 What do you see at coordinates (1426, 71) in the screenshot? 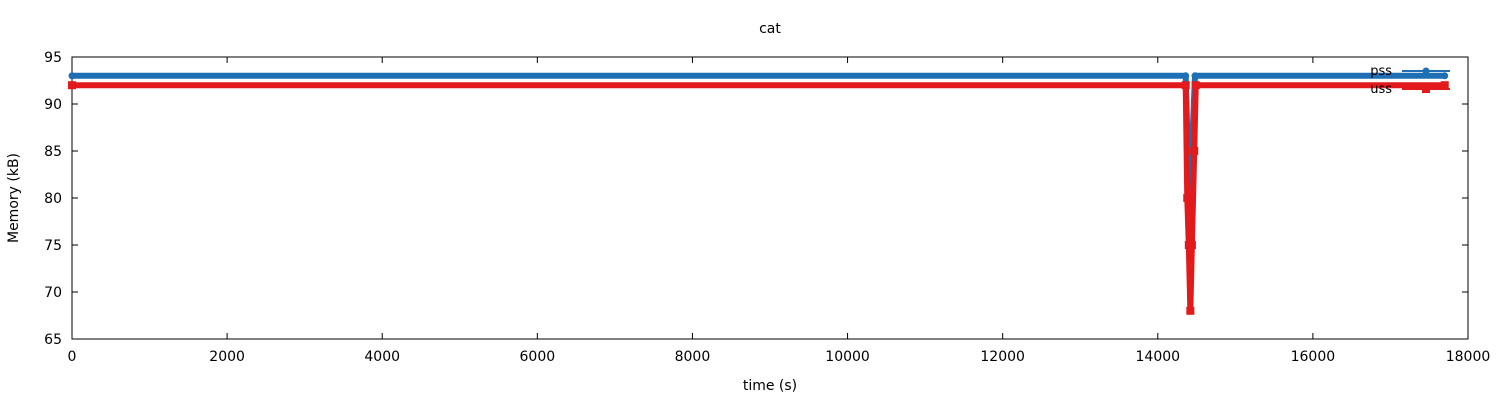
I see `legend-marker-pss` at bounding box center [1426, 71].